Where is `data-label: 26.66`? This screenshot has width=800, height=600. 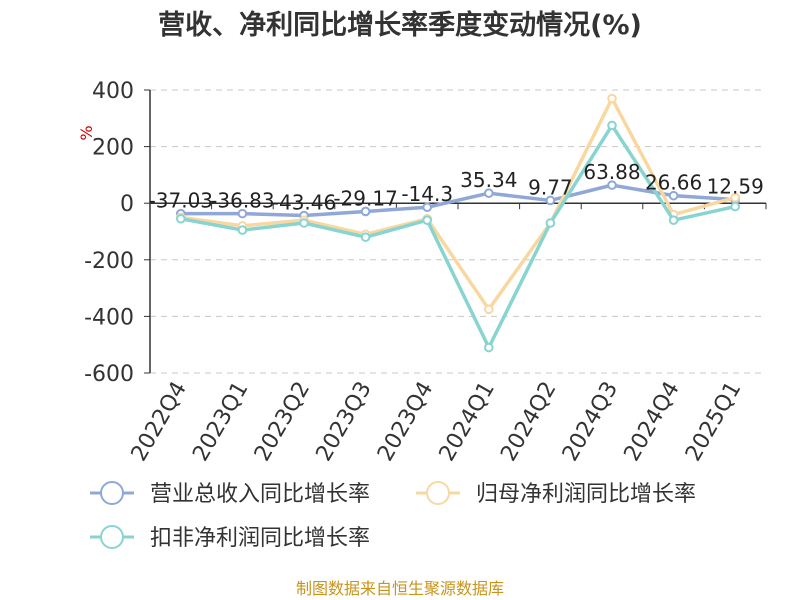
data-label: 26.66 is located at coordinates (673, 183).